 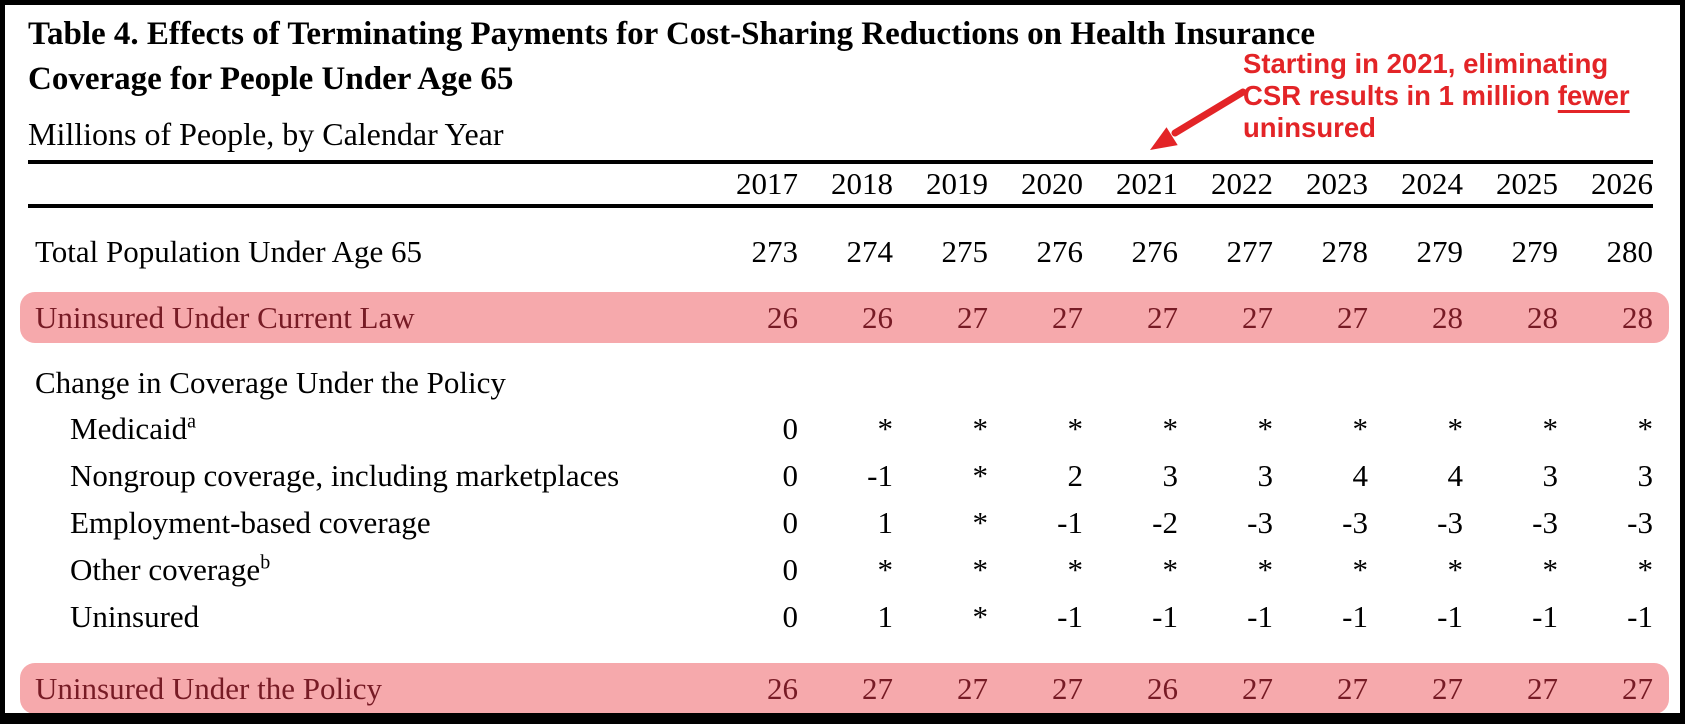 I want to click on year-header: 2023, so click(x=1337, y=183).